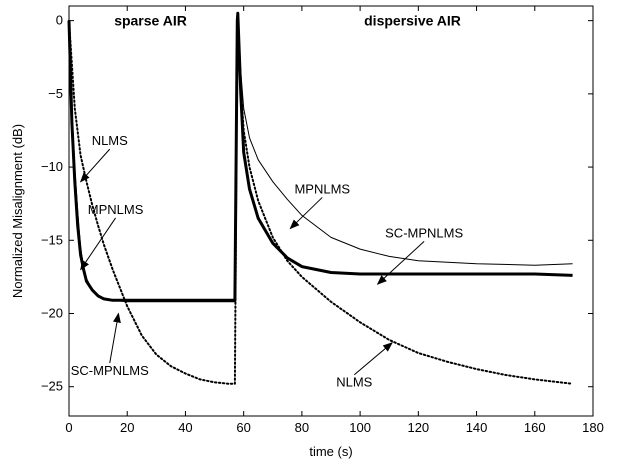 This screenshot has height=464, width=622. Describe the element at coordinates (52, 166) in the screenshot. I see `y-tick-label: −10` at that location.